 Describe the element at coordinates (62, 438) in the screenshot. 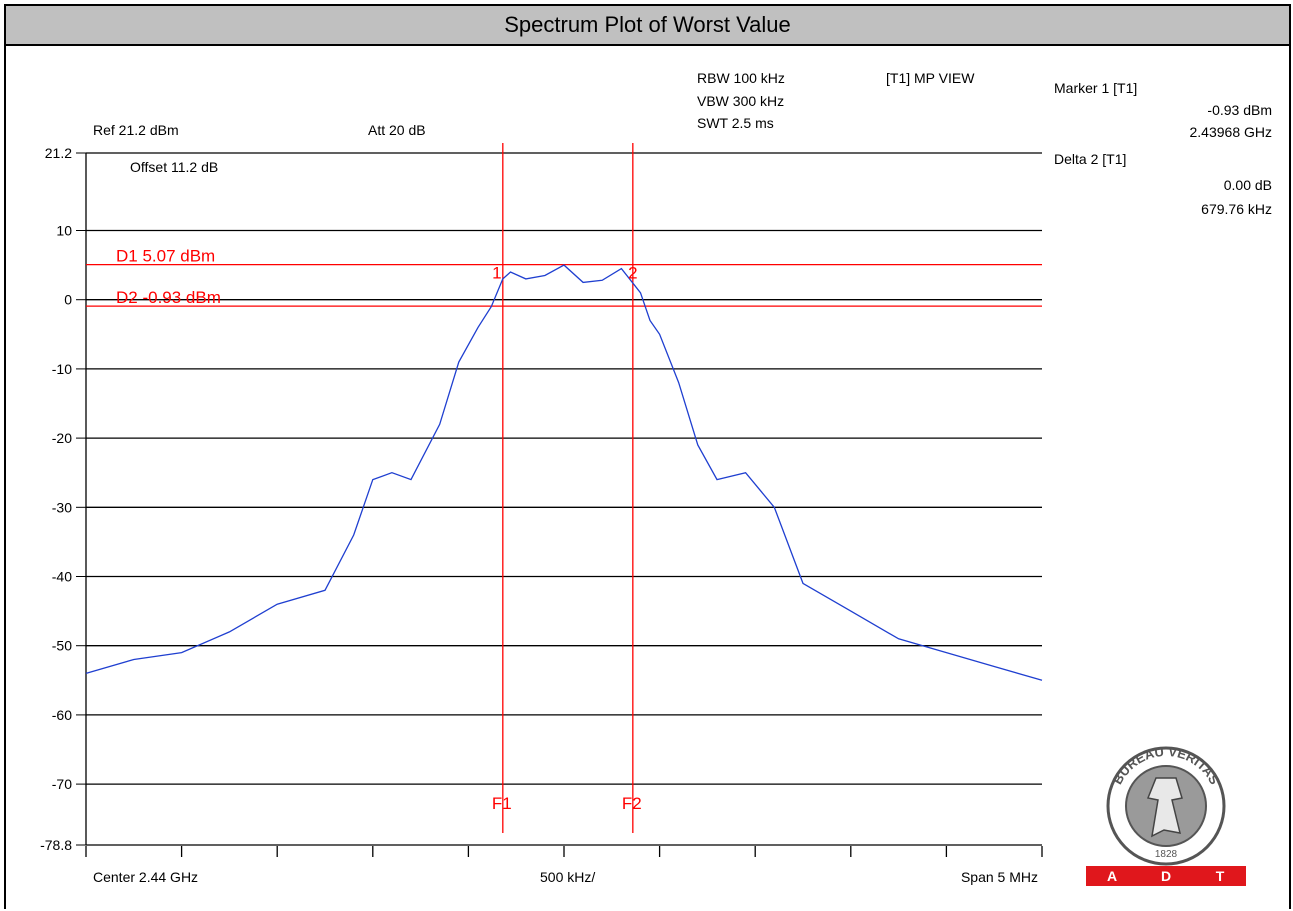

I see `y-tick-label: -20` at that location.